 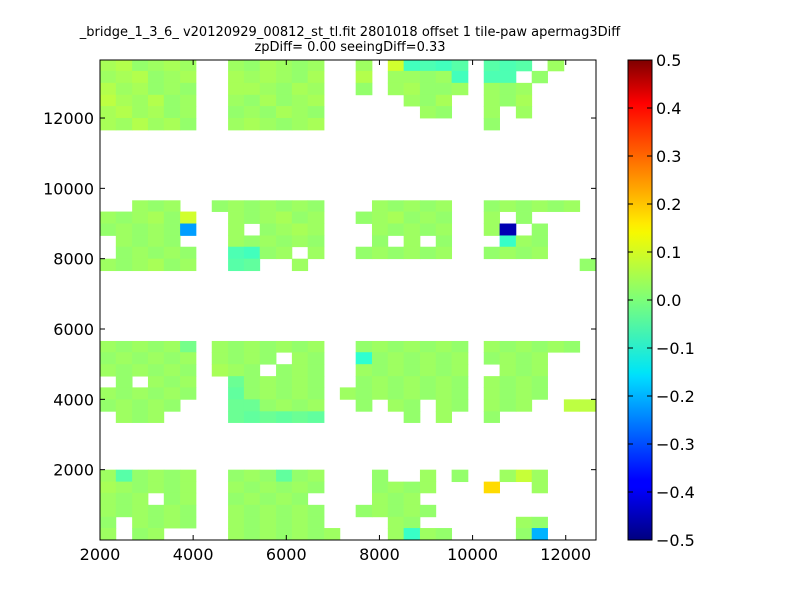 I want to click on x-tick-label: 8000, so click(x=379, y=554).